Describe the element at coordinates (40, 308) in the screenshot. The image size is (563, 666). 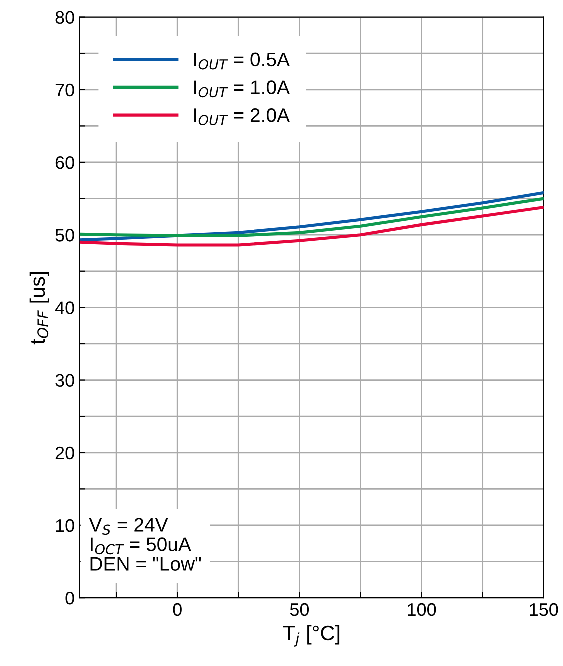
I see `y-axis-title: t$_{OFF}$ [us]` at that location.